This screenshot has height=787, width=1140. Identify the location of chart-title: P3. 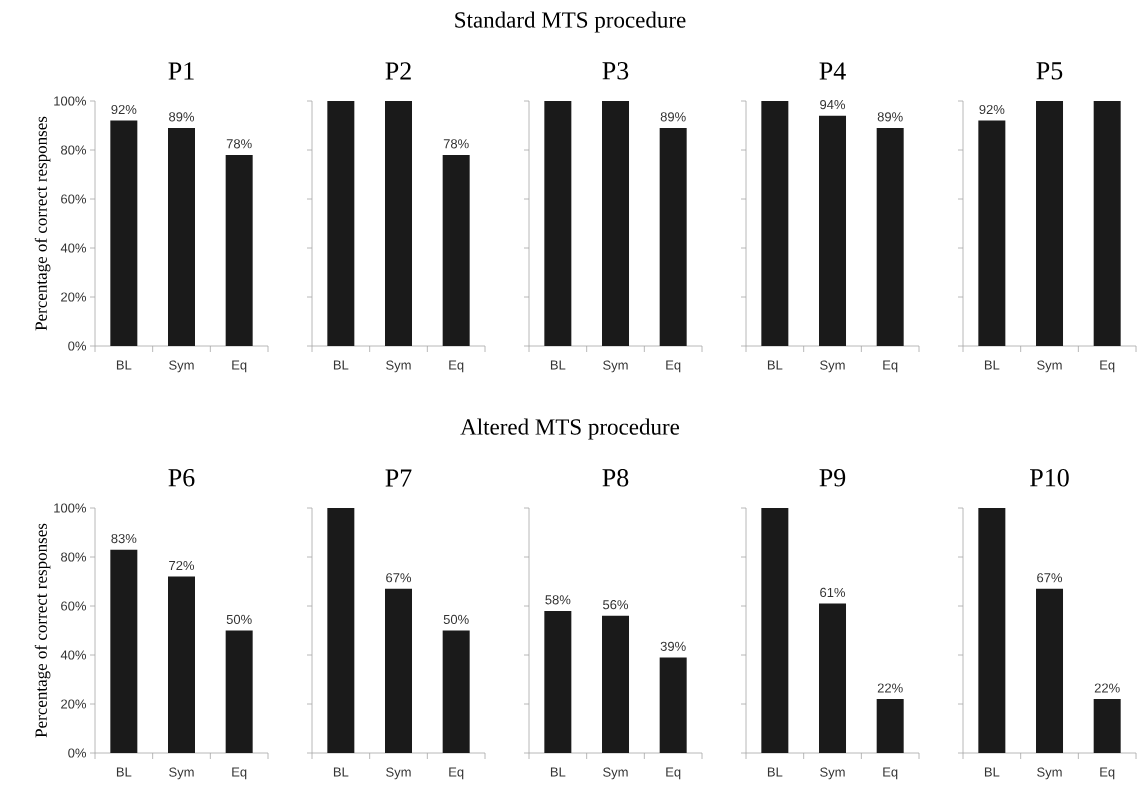
(615, 71).